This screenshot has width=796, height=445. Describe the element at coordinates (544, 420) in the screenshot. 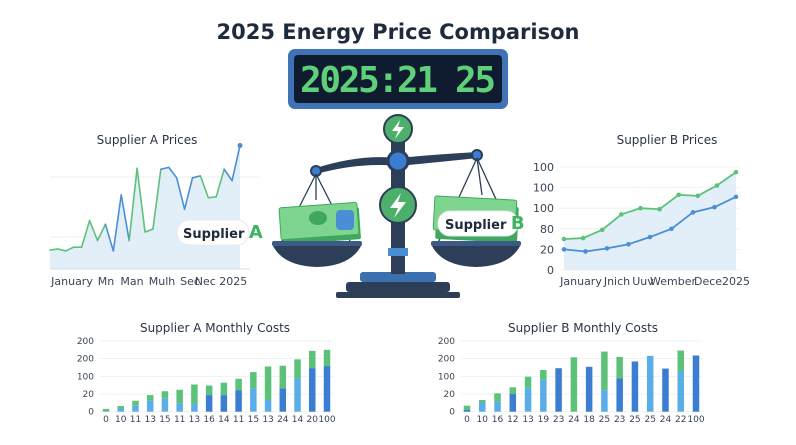

I see `x-tick-label: 19` at that location.